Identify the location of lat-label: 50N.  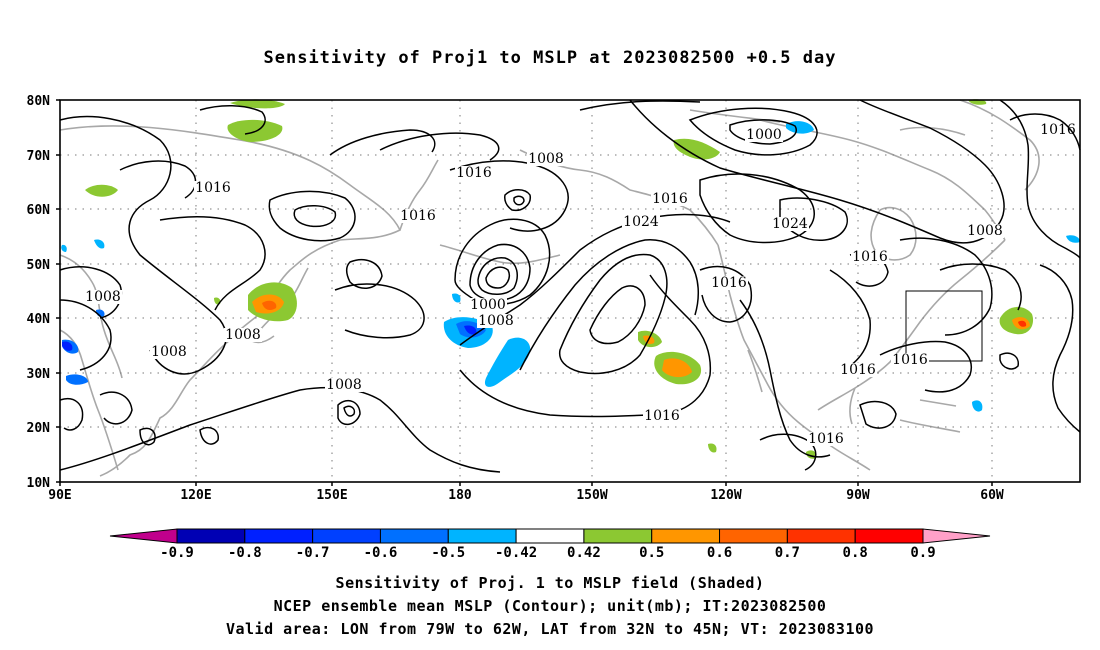
(39, 265).